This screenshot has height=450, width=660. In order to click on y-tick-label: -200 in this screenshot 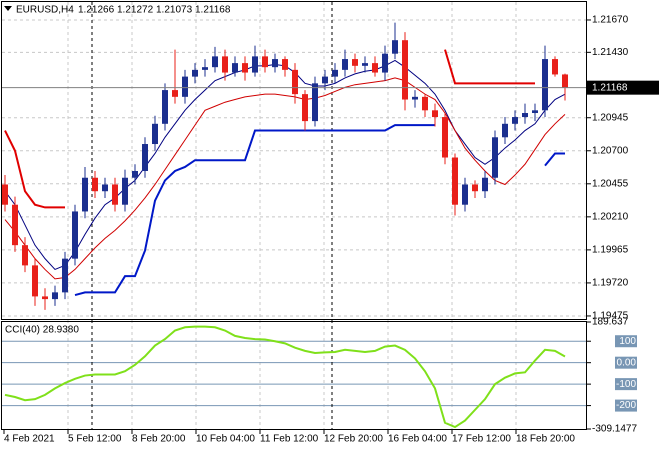, I will do `click(626, 405)`.